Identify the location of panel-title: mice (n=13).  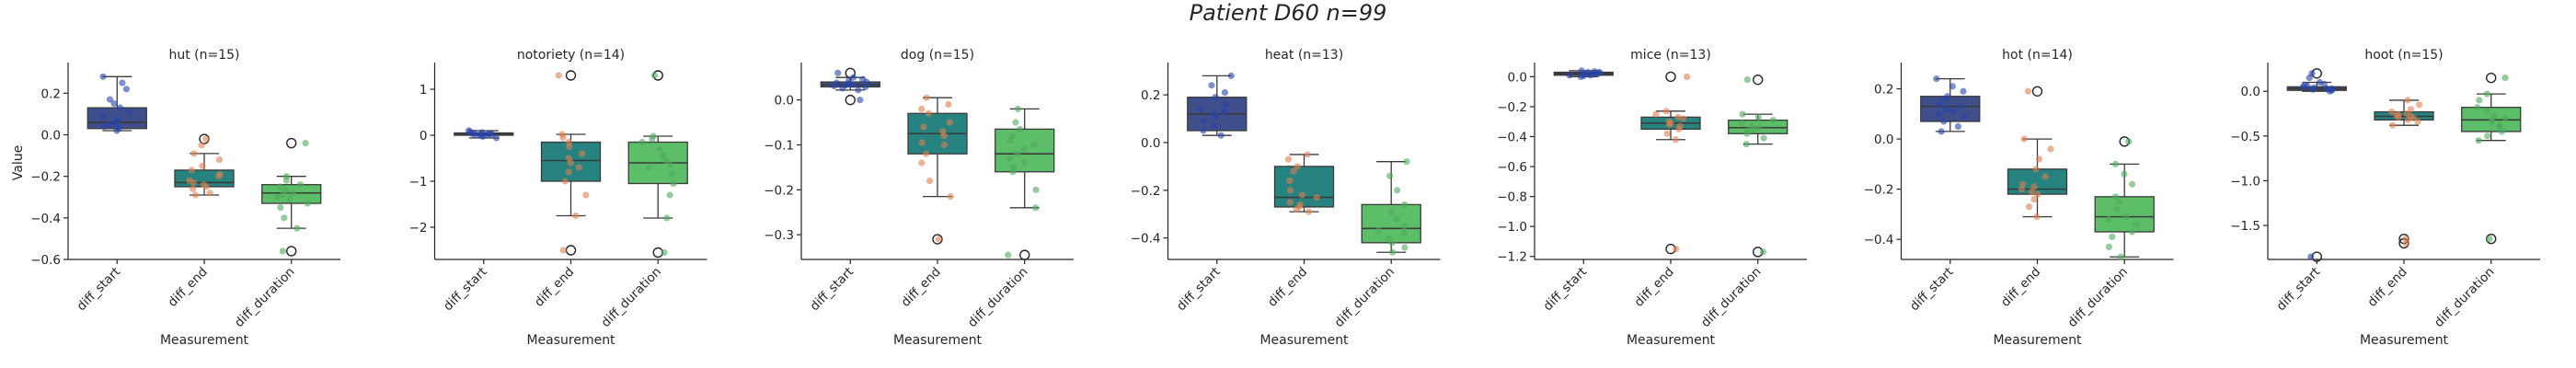
(1670, 55).